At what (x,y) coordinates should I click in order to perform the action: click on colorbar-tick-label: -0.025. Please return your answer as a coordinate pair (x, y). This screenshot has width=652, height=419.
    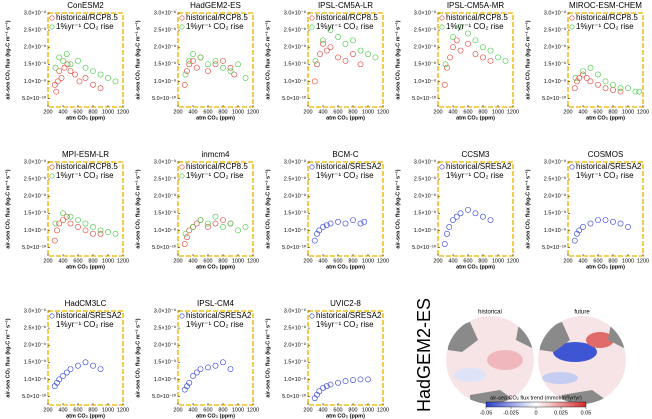
    Looking at the image, I should click on (511, 413).